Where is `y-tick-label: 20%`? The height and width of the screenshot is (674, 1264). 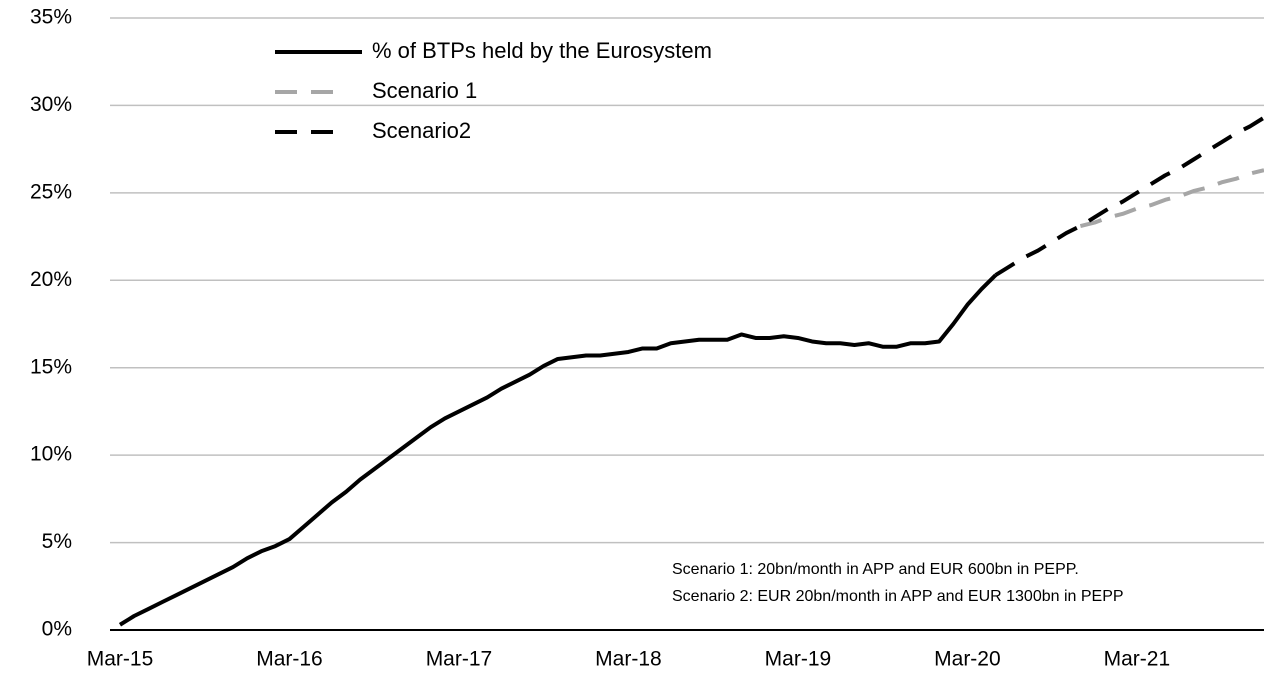
y-tick-label: 20% is located at coordinates (51, 279).